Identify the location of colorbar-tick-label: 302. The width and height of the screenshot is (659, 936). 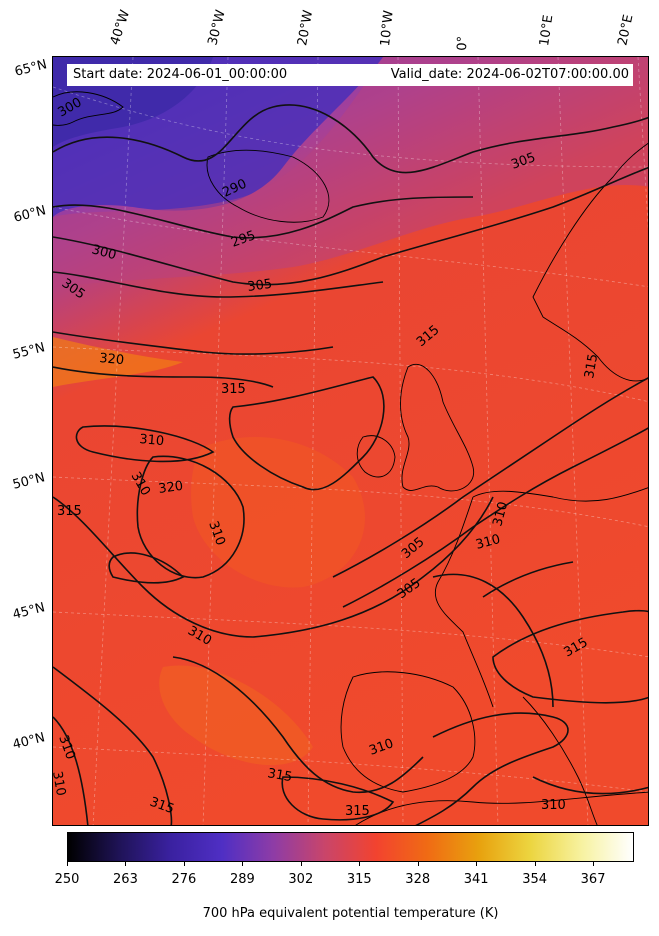
(301, 879).